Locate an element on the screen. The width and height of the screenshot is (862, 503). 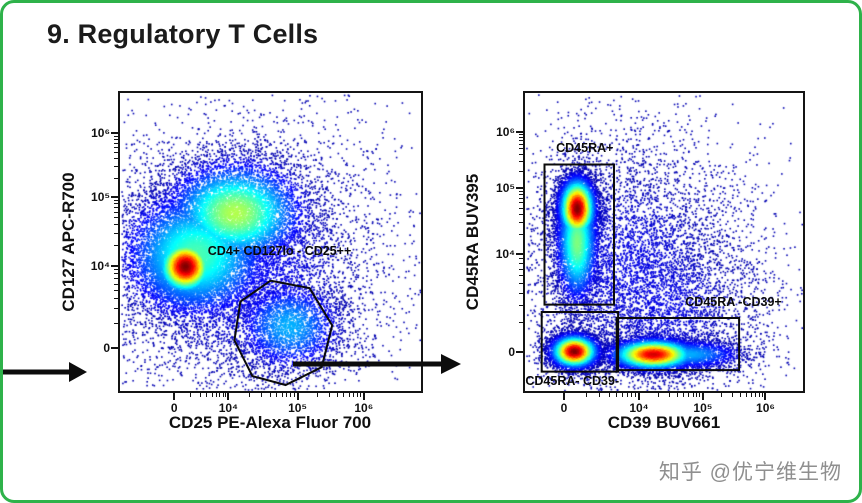
x-axis-label-cd39: CD39 BUV661 is located at coordinates (664, 422).